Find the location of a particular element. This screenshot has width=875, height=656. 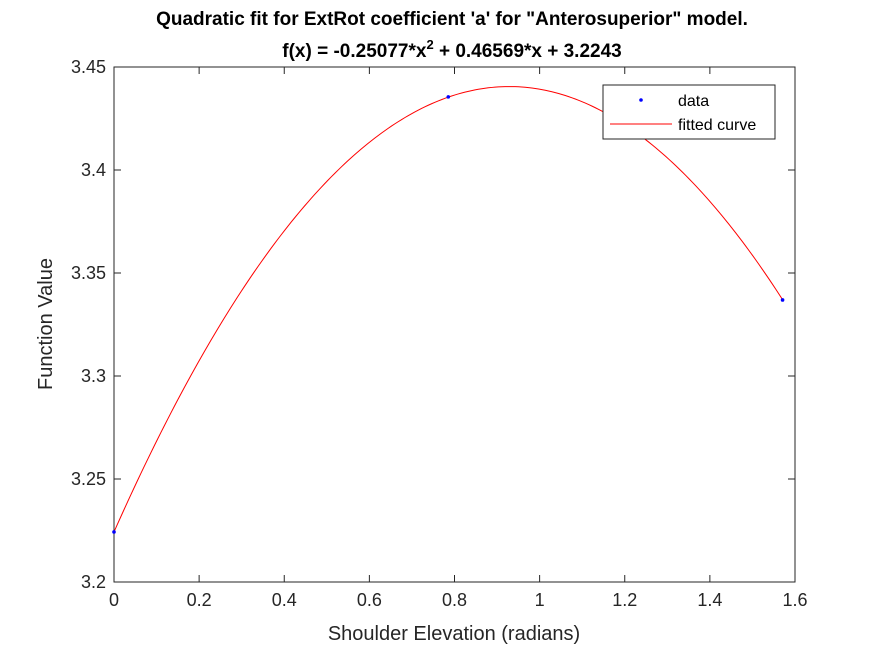

chart-subtitle: f(x) = -0.25077*x2 + 0.46569*x + 3.2243 is located at coordinates (451, 49).